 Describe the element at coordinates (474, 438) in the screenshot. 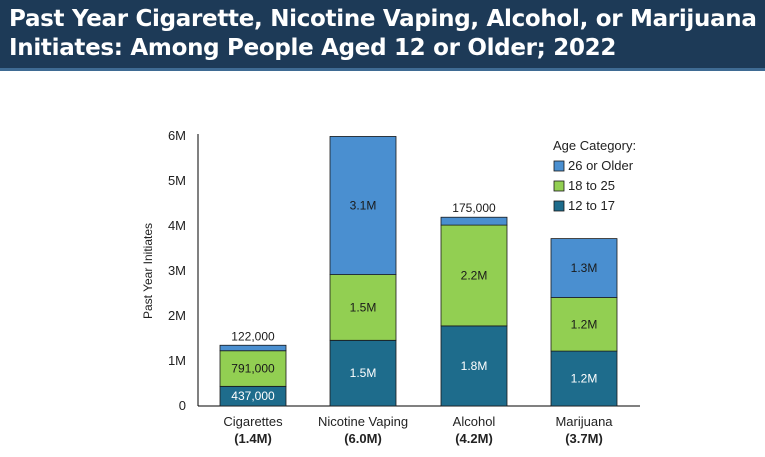

I see `x-category-total: (4.2M)` at that location.